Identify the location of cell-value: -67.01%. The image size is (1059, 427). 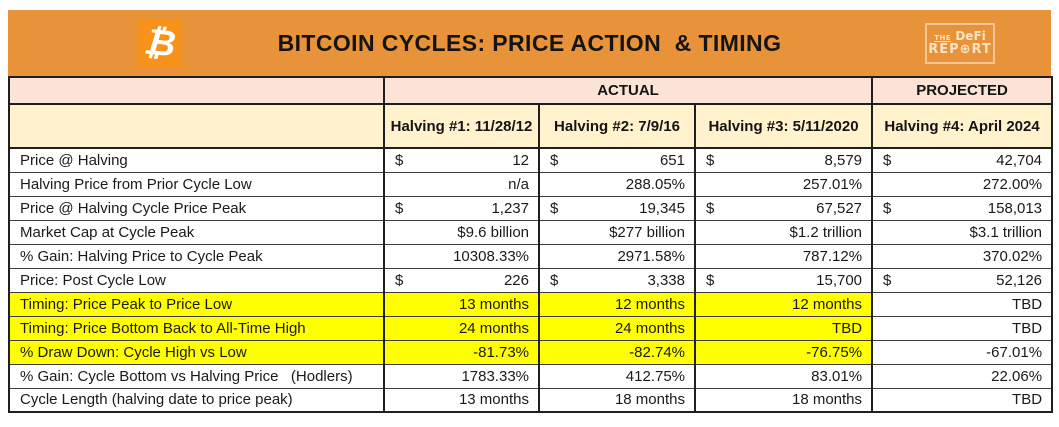
(1014, 352).